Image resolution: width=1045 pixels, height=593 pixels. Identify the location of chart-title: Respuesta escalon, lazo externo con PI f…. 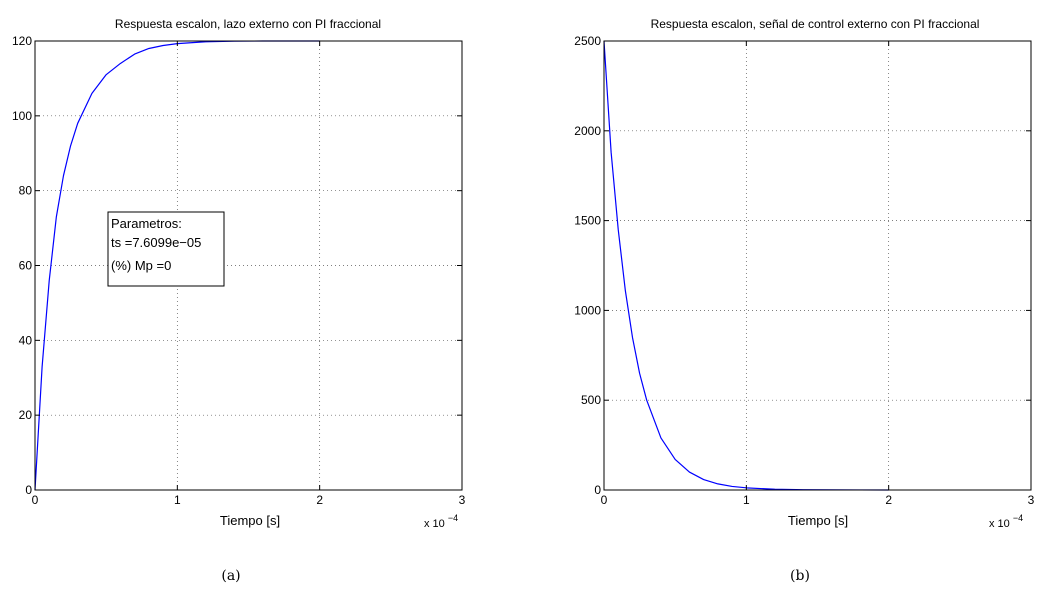
(248, 24).